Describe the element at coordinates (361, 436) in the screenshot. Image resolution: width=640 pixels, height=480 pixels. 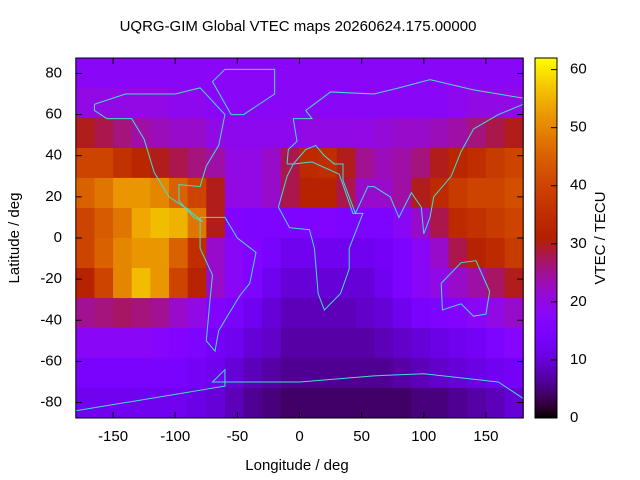
I see `x-tick-label: 50` at that location.